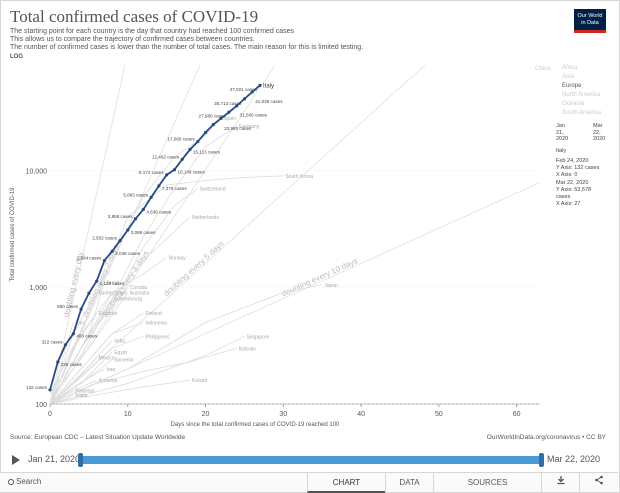 The image size is (620, 493). I want to click on x-tick-label: 20, so click(206, 414).